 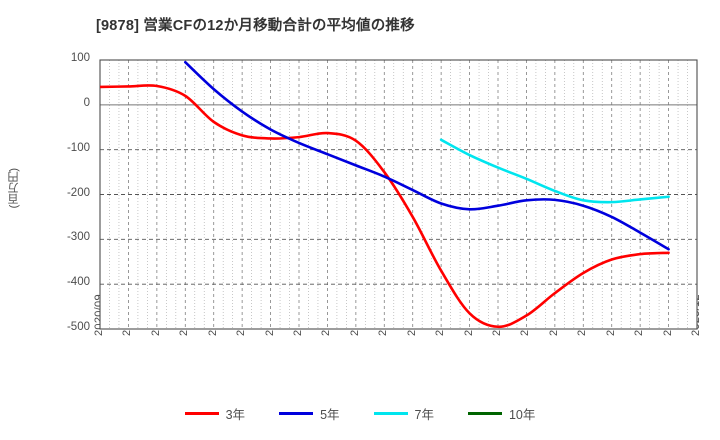 I want to click on y-tick-label: 100, so click(x=80, y=58).